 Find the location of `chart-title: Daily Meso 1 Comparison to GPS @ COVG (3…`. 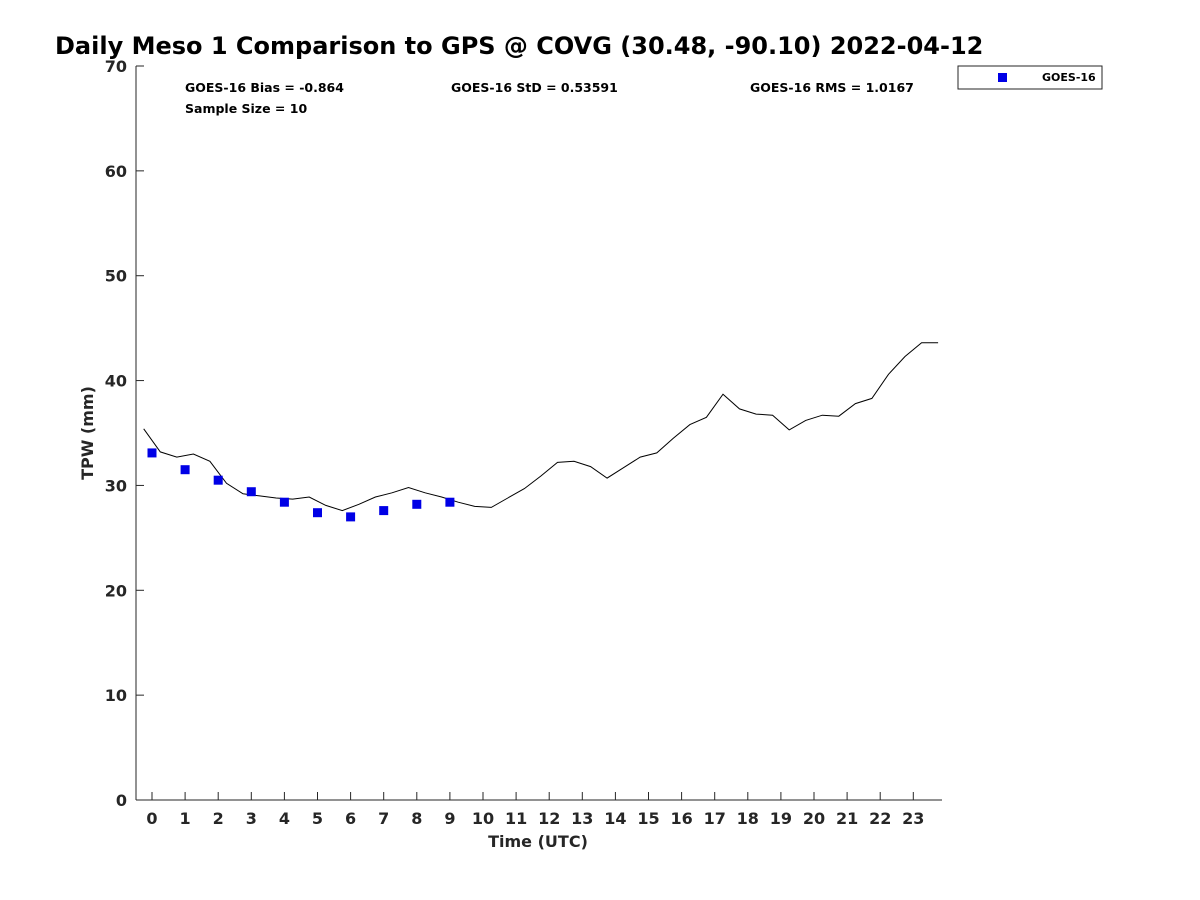

chart-title: Daily Meso 1 Comparison to GPS @ COVG (3… is located at coordinates (519, 46).